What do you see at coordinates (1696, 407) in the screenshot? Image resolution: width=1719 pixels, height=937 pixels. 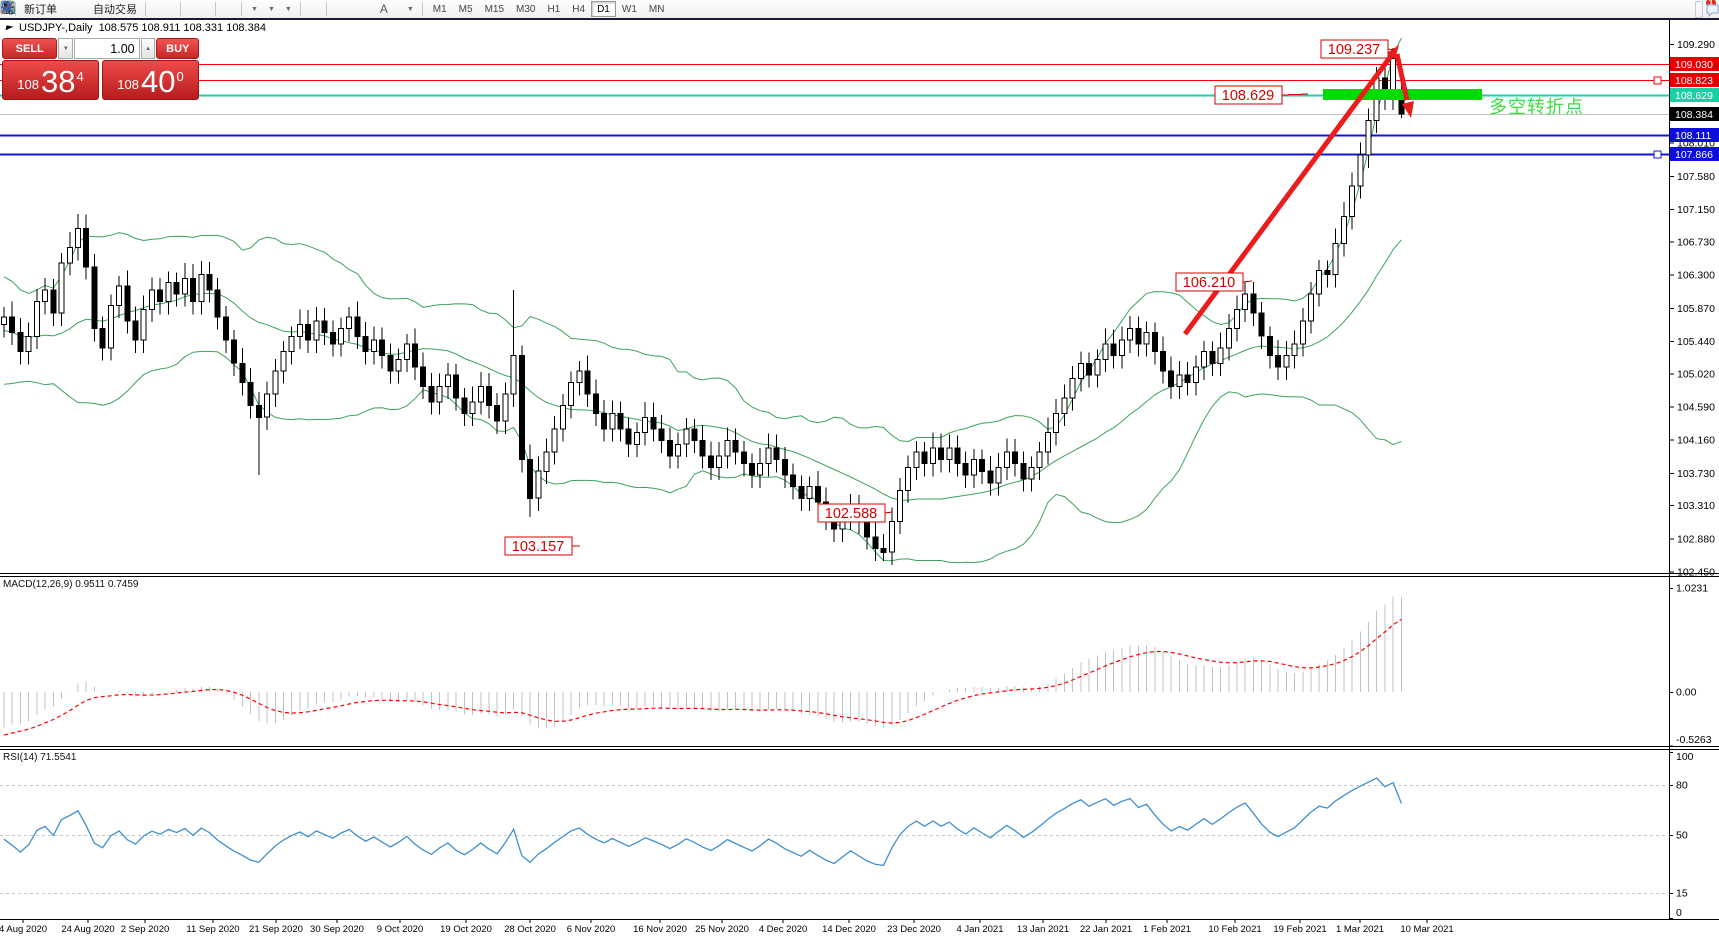 I see `svg-text: 104.590` at bounding box center [1696, 407].